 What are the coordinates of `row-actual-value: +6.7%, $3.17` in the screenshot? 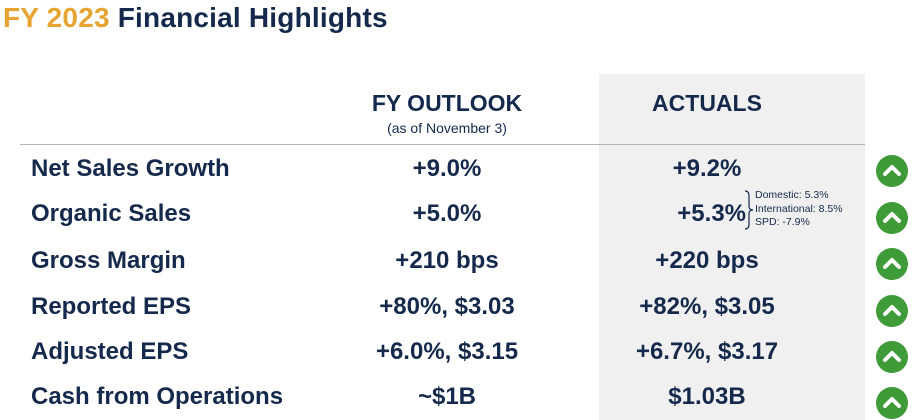 It's located at (707, 351).